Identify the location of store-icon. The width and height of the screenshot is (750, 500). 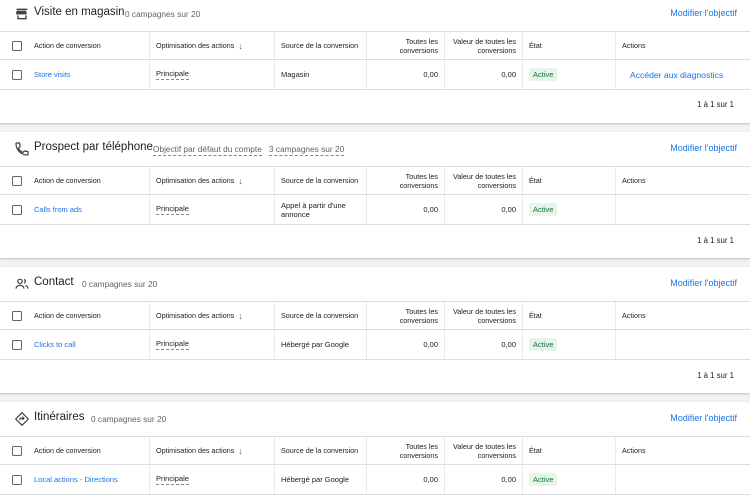
(22, 14).